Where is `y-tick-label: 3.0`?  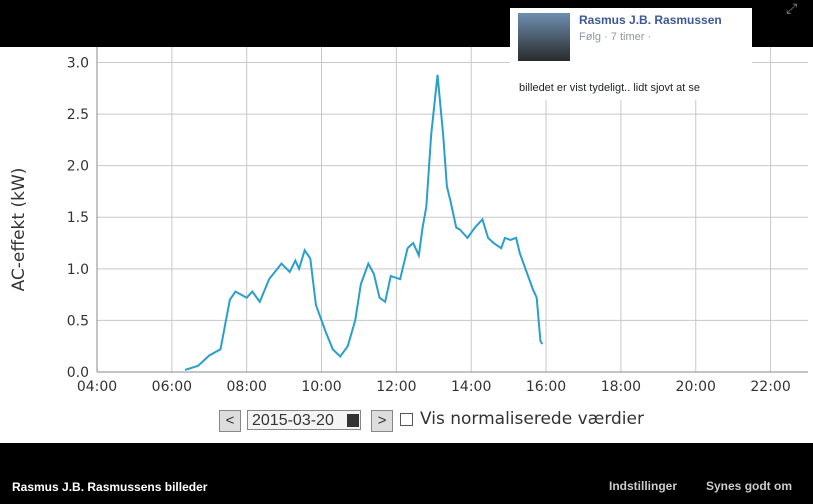 y-tick-label: 3.0 is located at coordinates (78, 63).